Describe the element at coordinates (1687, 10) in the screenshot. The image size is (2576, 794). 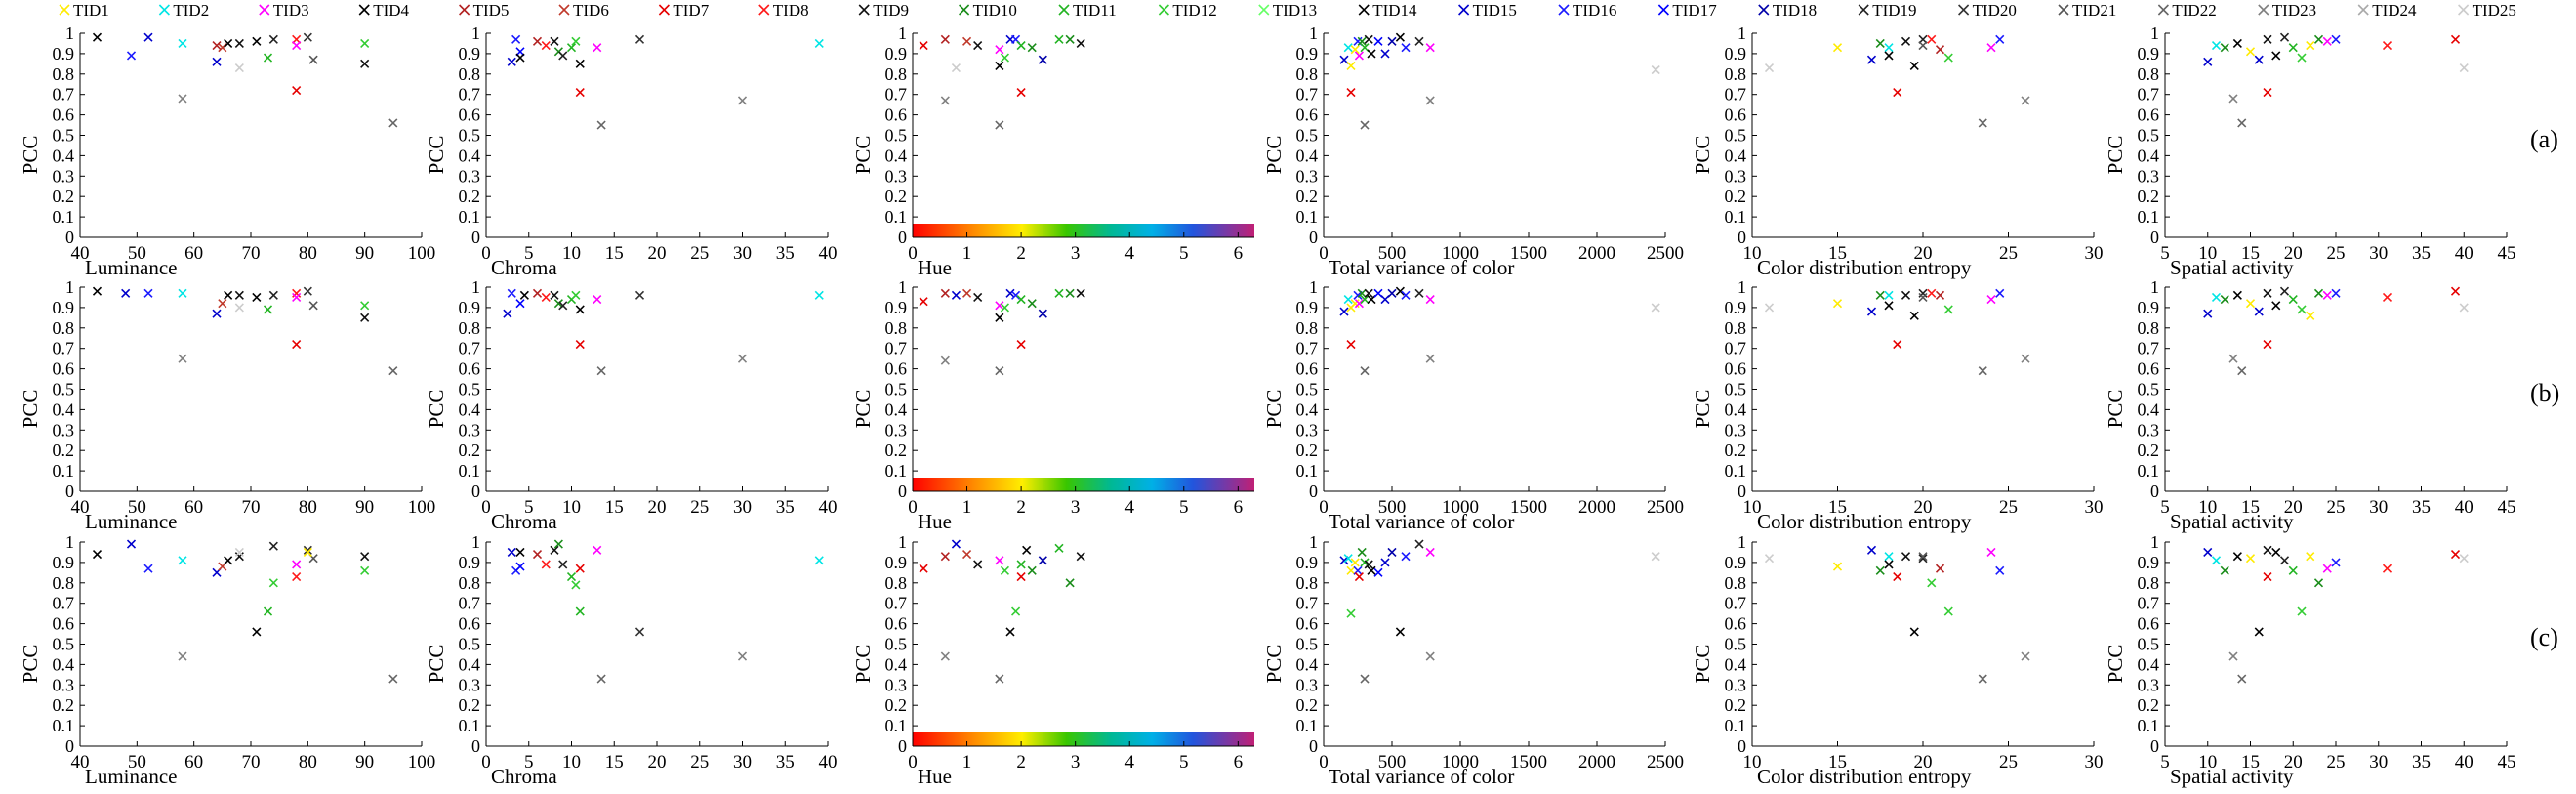
I see `legend-entry-tid17: TID17` at that location.